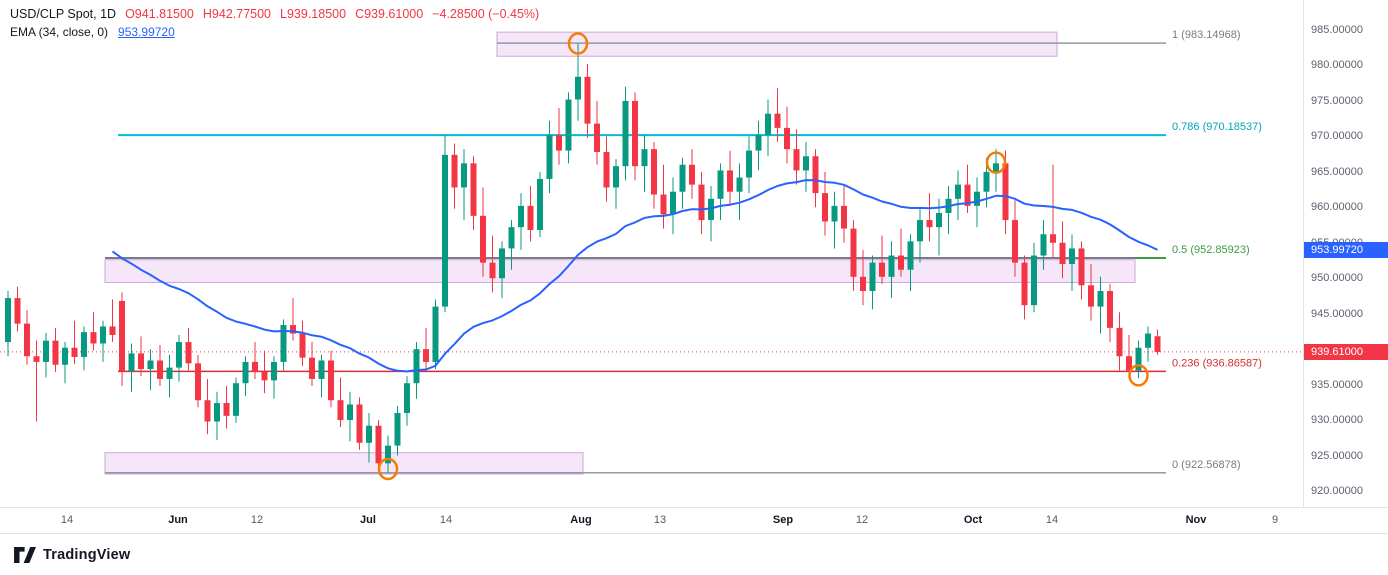 The width and height of the screenshot is (1388, 575). What do you see at coordinates (159, 14) in the screenshot?
I see `ohlc-open: O941.81500` at bounding box center [159, 14].